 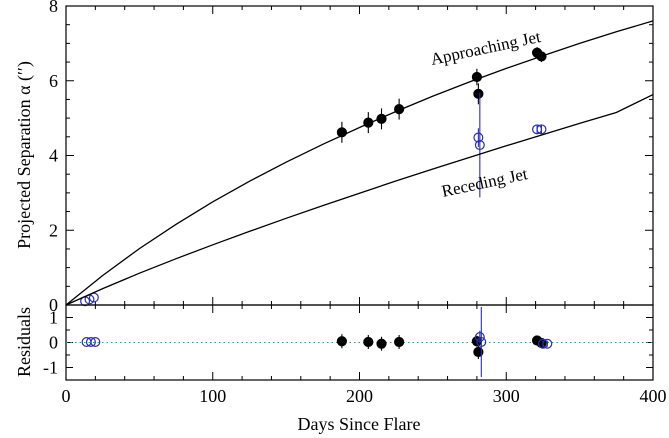 What do you see at coordinates (53, 8) in the screenshot?
I see `main-ytick-label: 8` at bounding box center [53, 8].